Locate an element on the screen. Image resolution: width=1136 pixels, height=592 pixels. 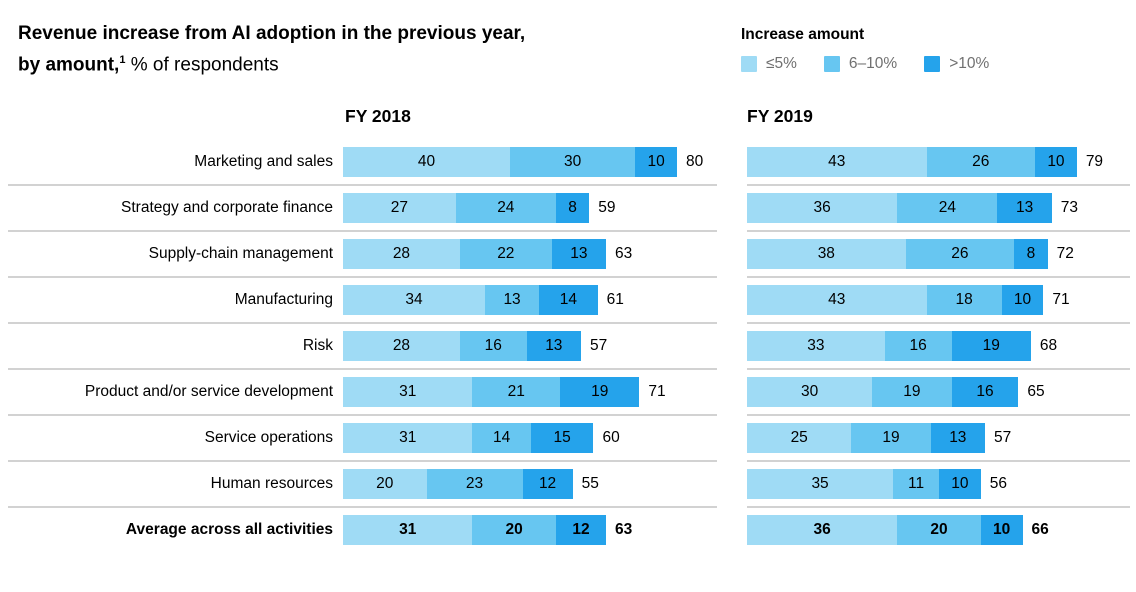
row-total: 71 is located at coordinates (1061, 299).